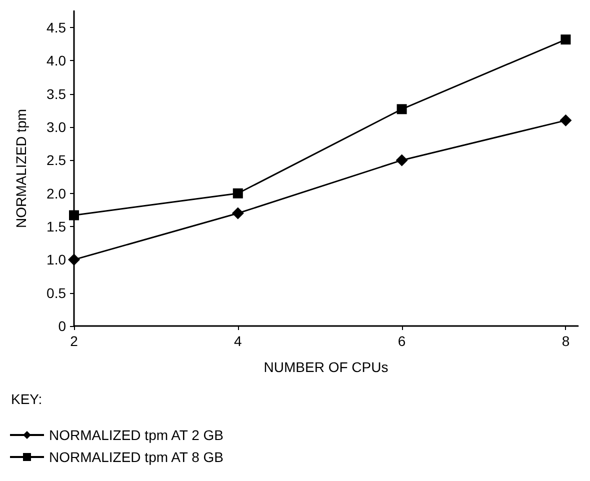 The height and width of the screenshot is (481, 590). Describe the element at coordinates (136, 435) in the screenshot. I see `legend-label: NORMALIZED tpm AT 2 GB` at that location.